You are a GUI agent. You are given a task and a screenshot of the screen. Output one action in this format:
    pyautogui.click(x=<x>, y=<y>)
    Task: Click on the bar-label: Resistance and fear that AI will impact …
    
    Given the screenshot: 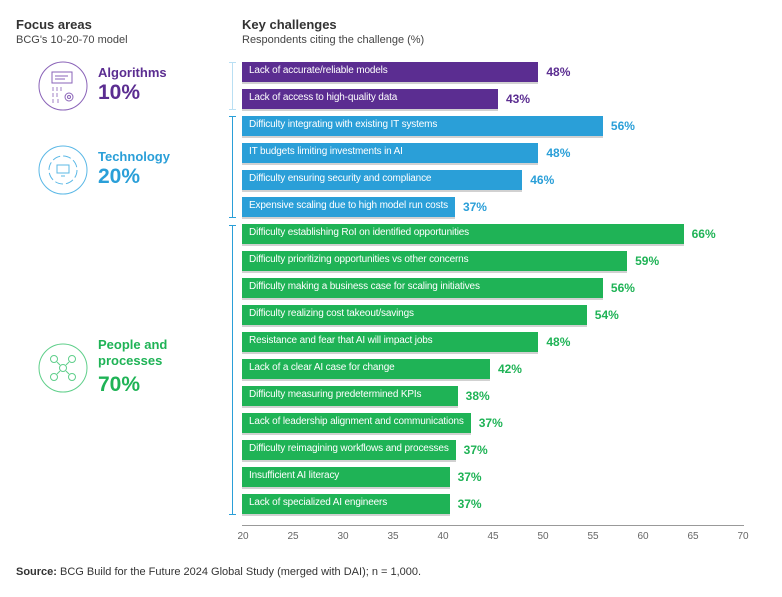 What is the action you would take?
    pyautogui.click(x=341, y=340)
    